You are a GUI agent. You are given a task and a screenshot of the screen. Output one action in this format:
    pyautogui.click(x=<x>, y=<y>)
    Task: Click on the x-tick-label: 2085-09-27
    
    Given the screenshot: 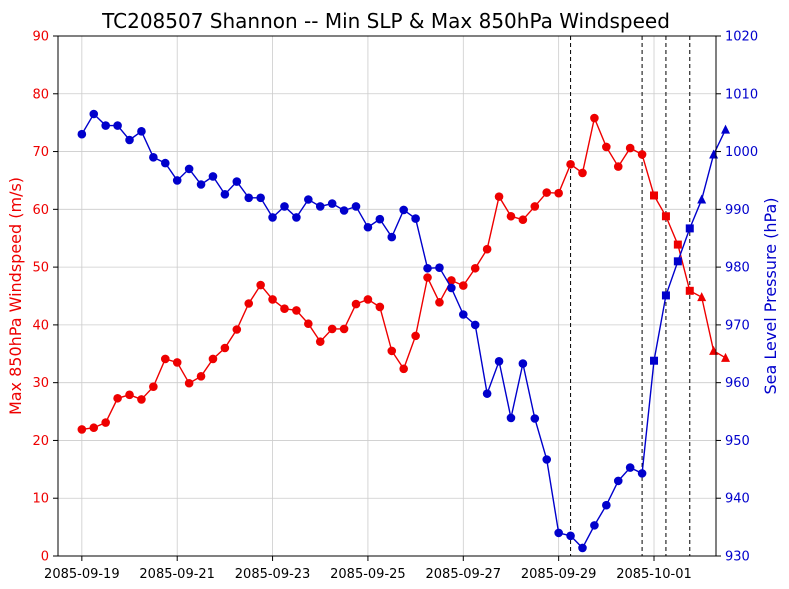 What is the action you would take?
    pyautogui.click(x=464, y=574)
    